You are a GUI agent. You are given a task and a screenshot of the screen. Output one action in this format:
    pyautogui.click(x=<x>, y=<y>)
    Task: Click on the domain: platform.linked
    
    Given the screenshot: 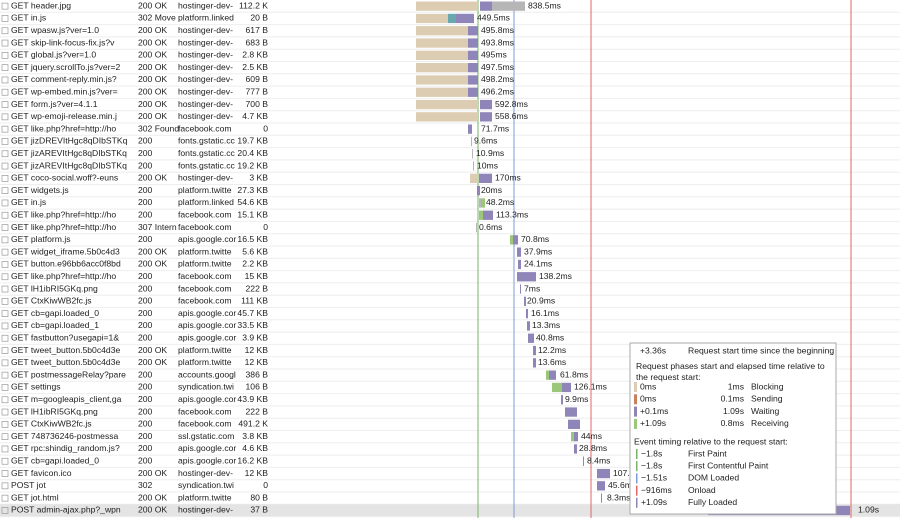 What is the action you would take?
    pyautogui.click(x=206, y=202)
    